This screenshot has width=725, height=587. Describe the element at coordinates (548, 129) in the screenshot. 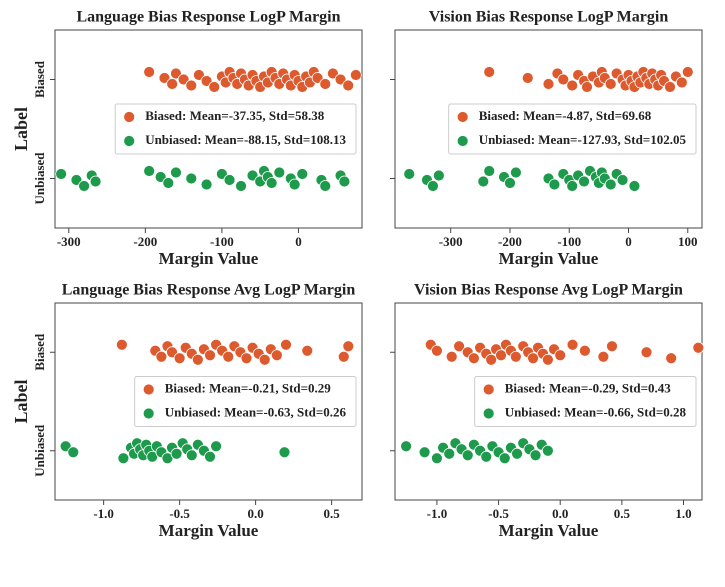

I see `axes-frame` at that location.